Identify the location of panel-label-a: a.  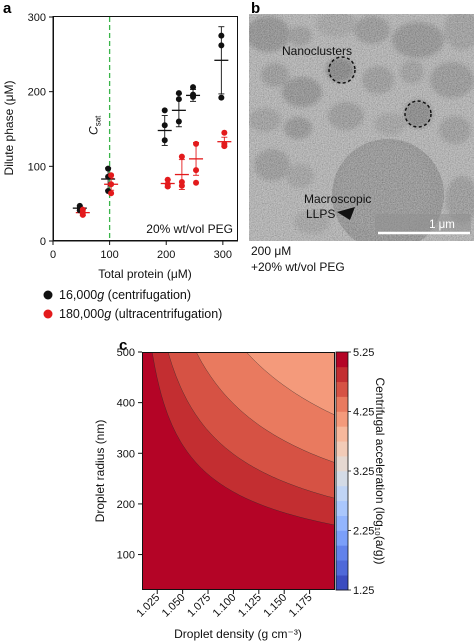
(7, 8).